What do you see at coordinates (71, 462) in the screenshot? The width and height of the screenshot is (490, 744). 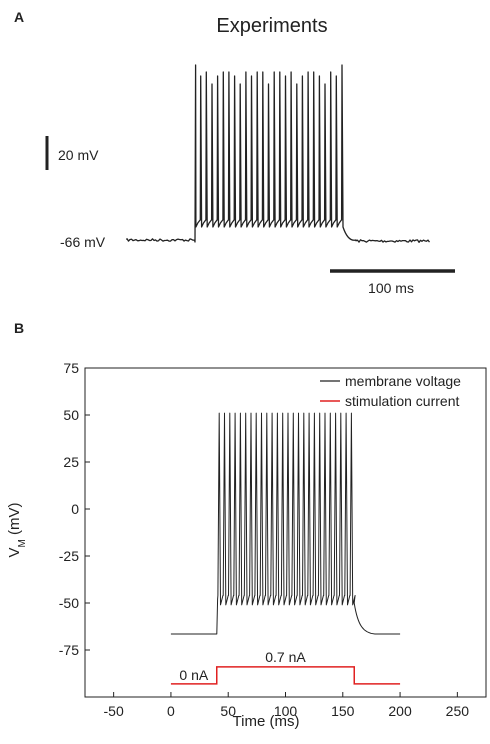 I see `y-tick-label: 25` at bounding box center [71, 462].